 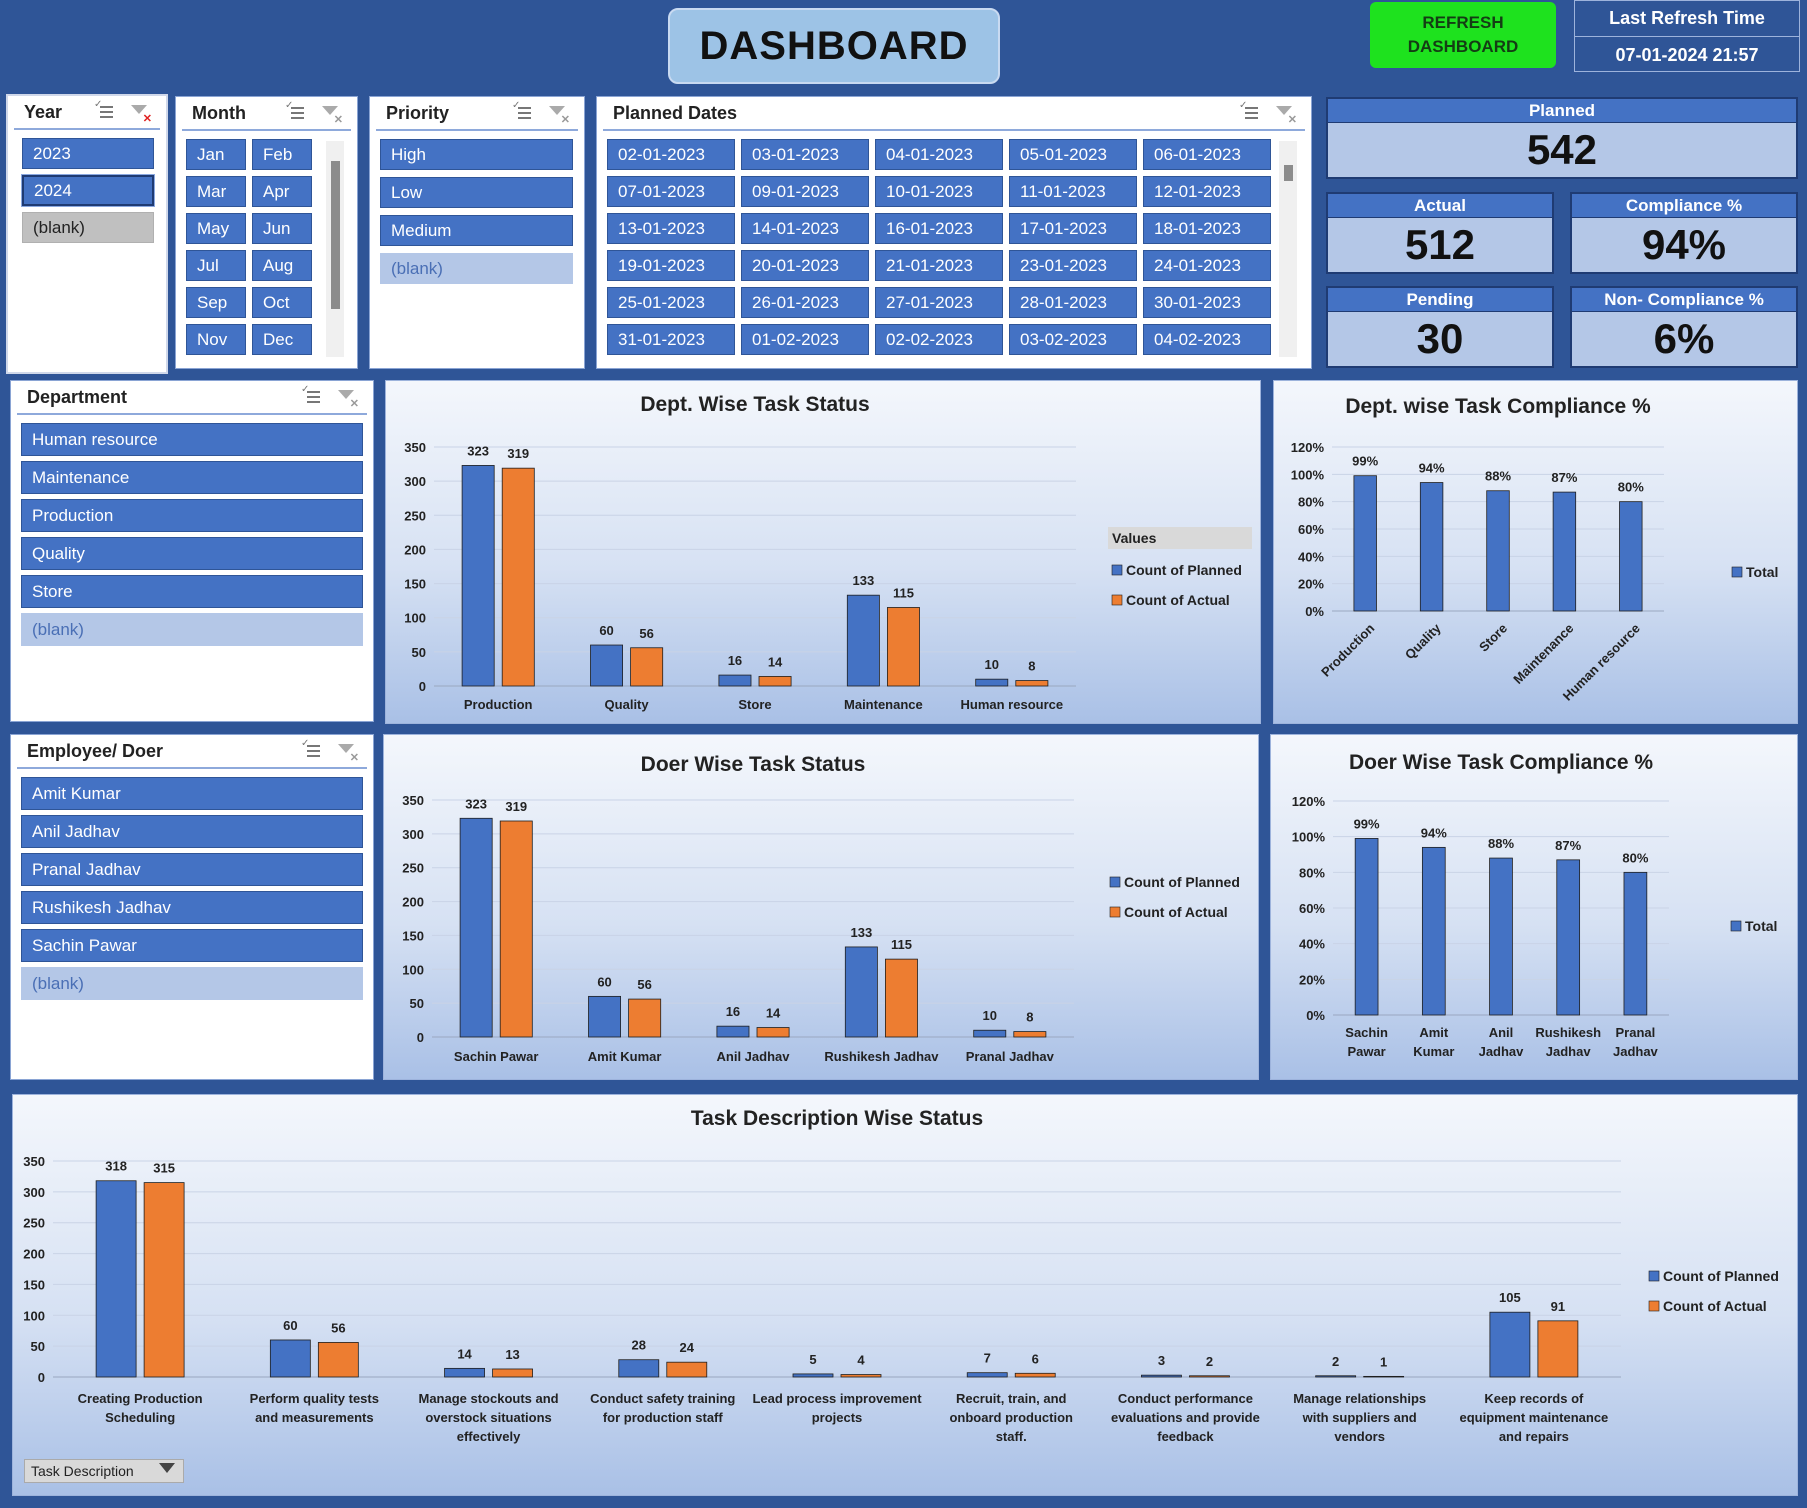 What do you see at coordinates (192, 831) in the screenshot?
I see `employee-item-anil-jadhav: Anil Jadhav` at bounding box center [192, 831].